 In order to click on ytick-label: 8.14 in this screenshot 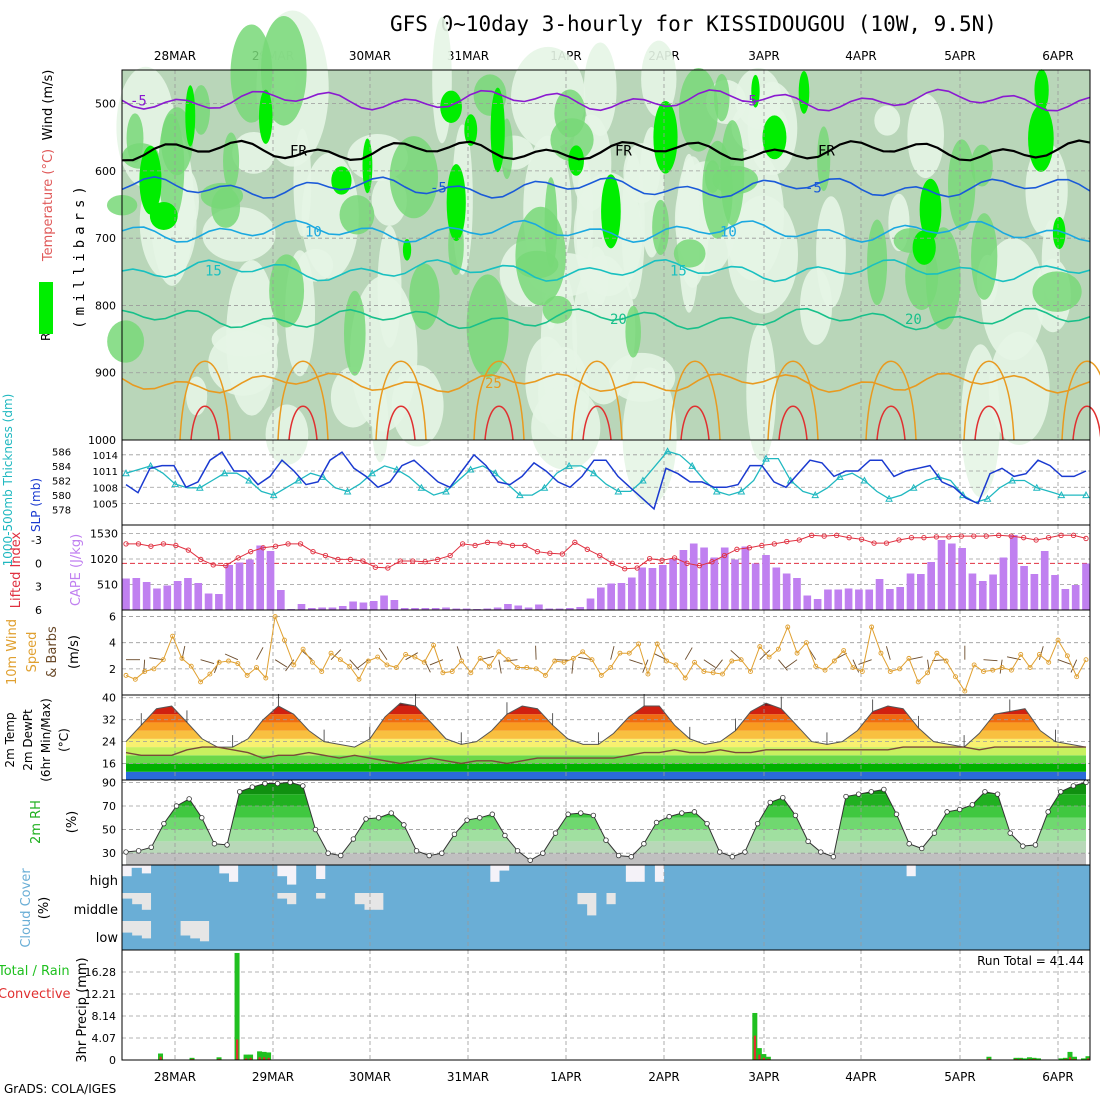, I will do `click(104, 1016)`.